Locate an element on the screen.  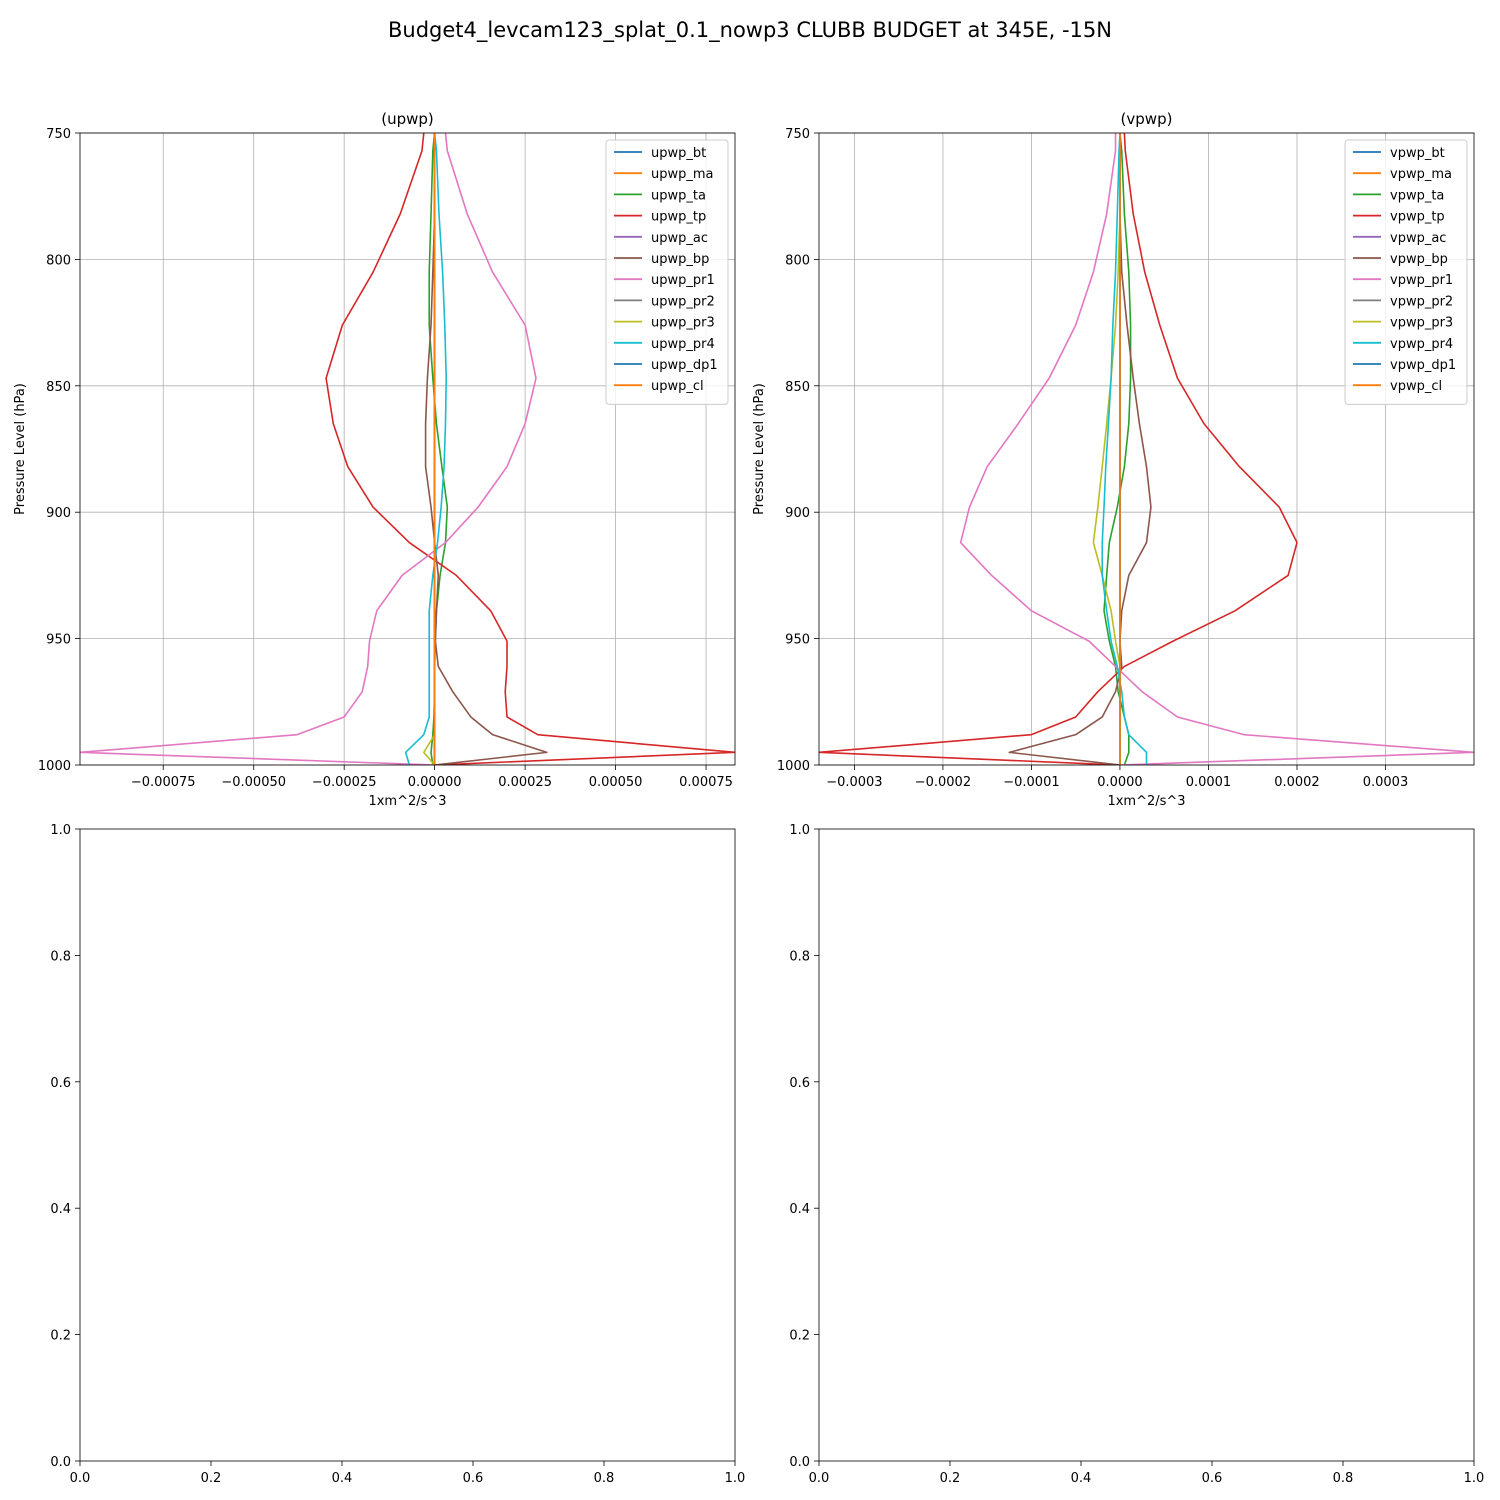
axes-title: (upwp) is located at coordinates (407, 119).